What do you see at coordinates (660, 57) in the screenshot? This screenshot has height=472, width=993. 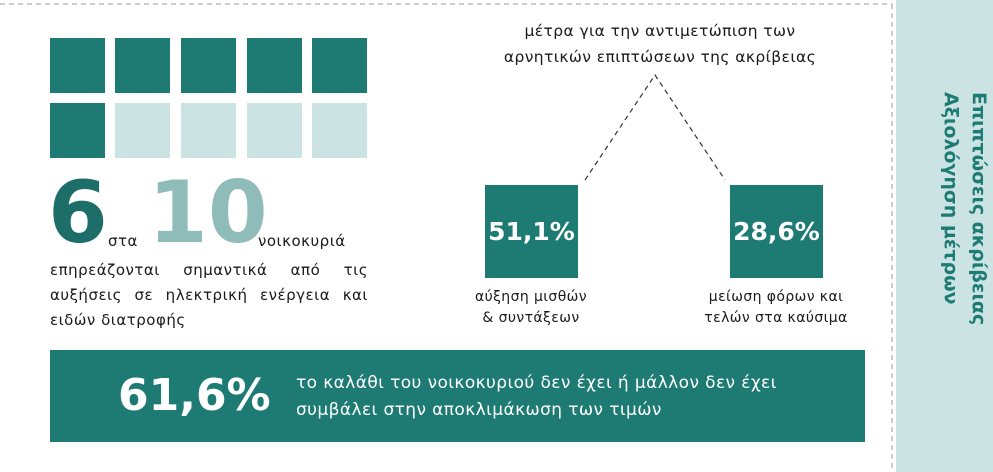 I see `title-line: αρνητικών επιπτώσεων της ακρίβειας` at bounding box center [660, 57].